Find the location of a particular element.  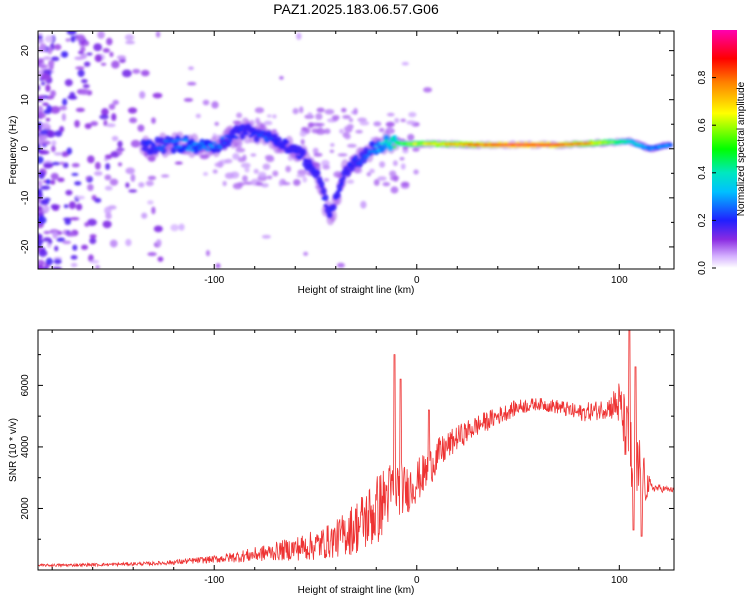

colorbar-tick-label: 0.8 is located at coordinates (702, 77).